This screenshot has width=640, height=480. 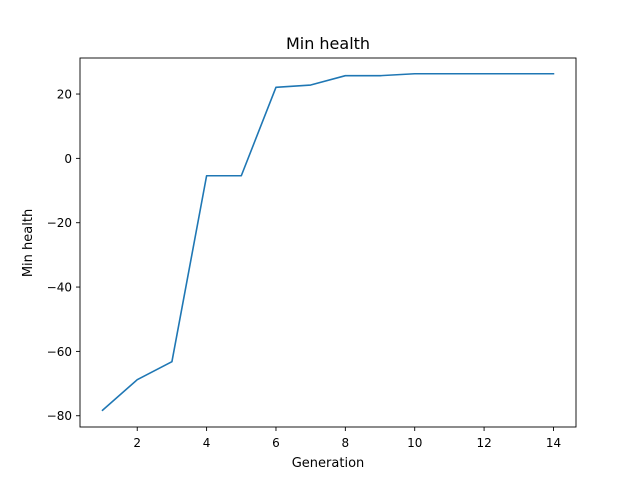 What do you see at coordinates (59, 288) in the screenshot?
I see `y-tick-label: −40` at bounding box center [59, 288].